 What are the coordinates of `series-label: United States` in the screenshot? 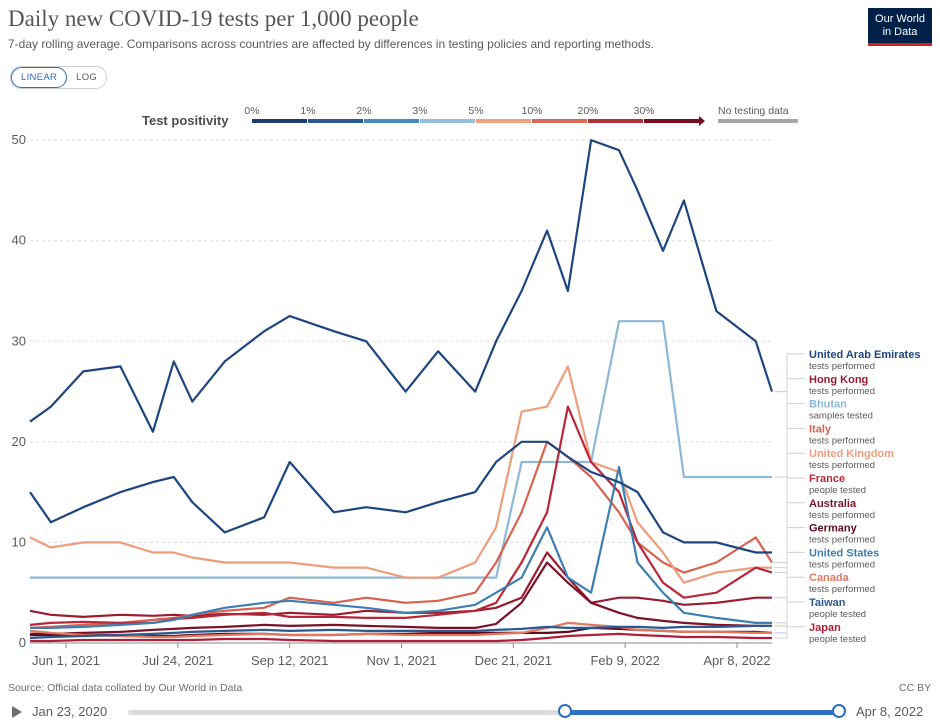 It's located at (844, 553).